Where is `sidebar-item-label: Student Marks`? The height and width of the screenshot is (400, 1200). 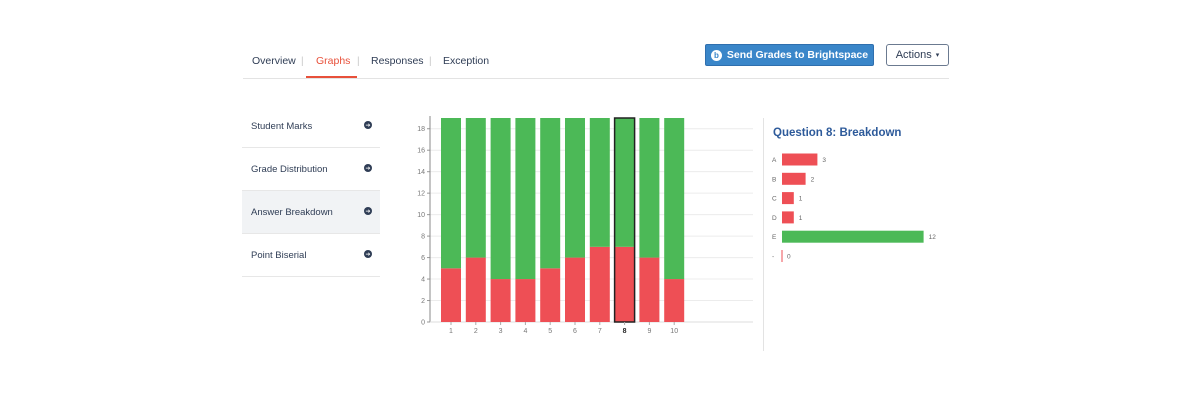 sidebar-item-label: Student Marks is located at coordinates (282, 126).